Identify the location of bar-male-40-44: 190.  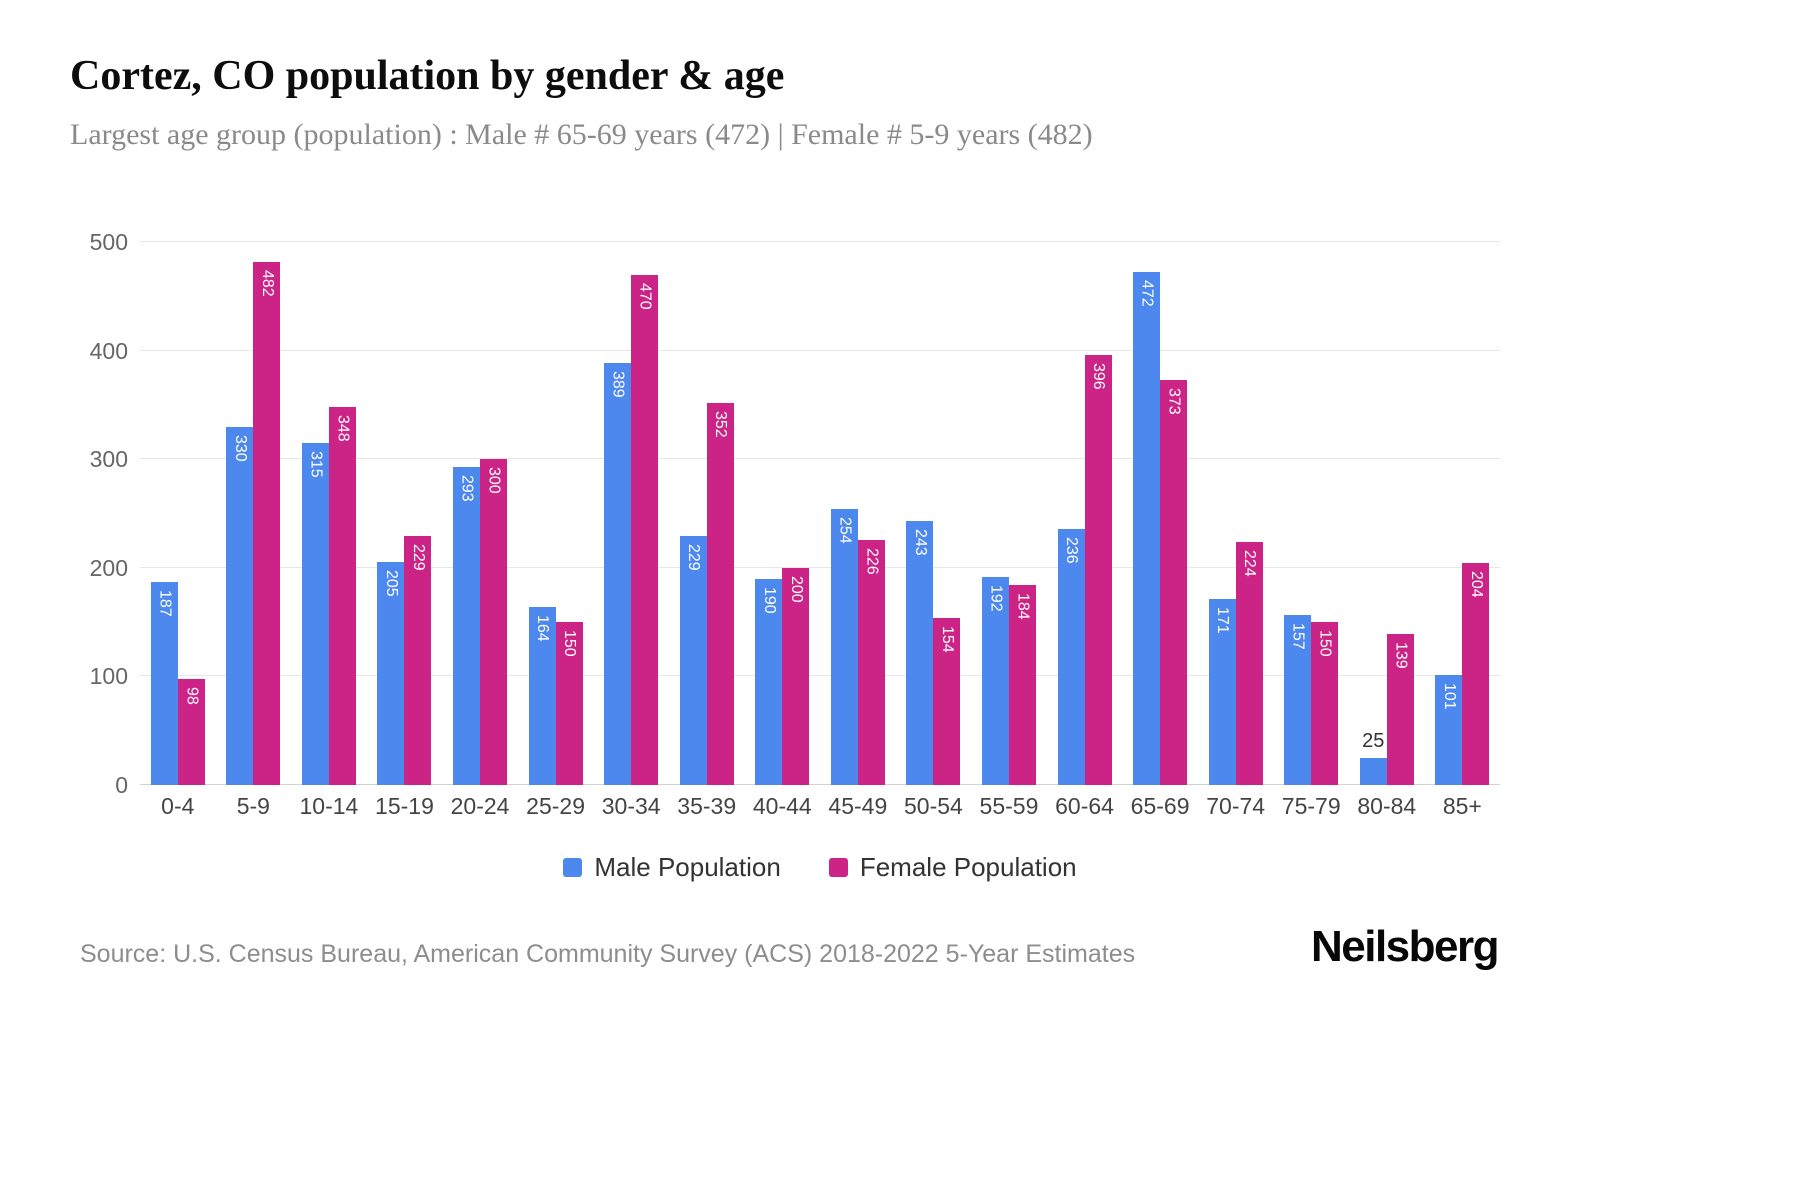
(769, 681).